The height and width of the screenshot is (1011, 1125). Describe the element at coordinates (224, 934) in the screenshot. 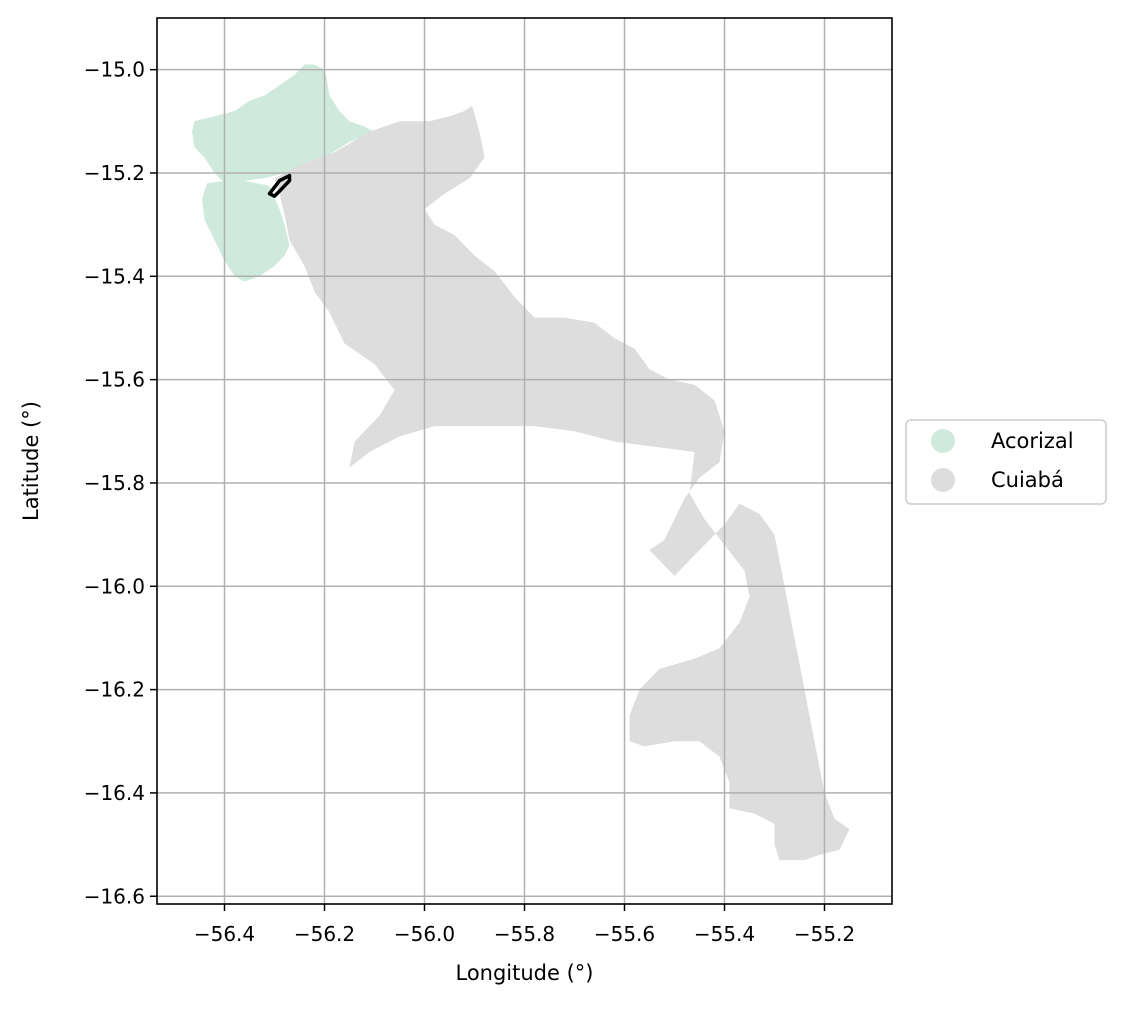

I see `x-tick-label: −56.4` at that location.